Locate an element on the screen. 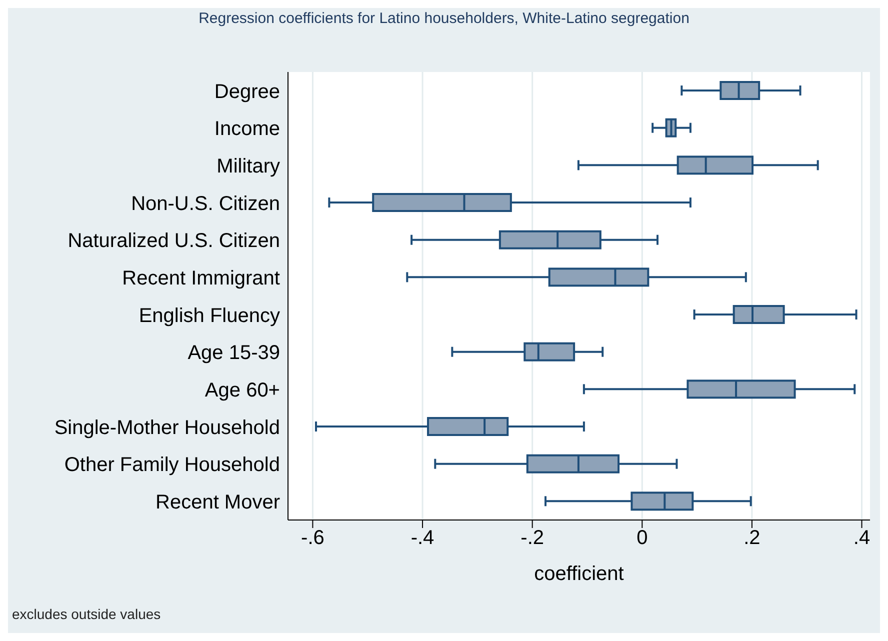 This screenshot has width=888, height=641. x-axis-title: coefficient is located at coordinates (579, 574).